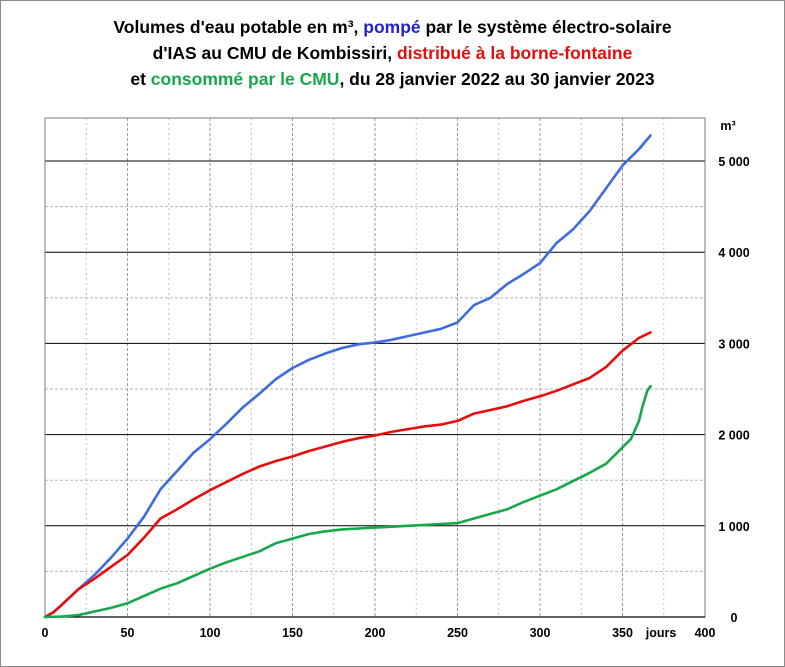 This screenshot has width=785, height=667. Describe the element at coordinates (733, 162) in the screenshot. I see `y-tick-label: 5 000` at that location.